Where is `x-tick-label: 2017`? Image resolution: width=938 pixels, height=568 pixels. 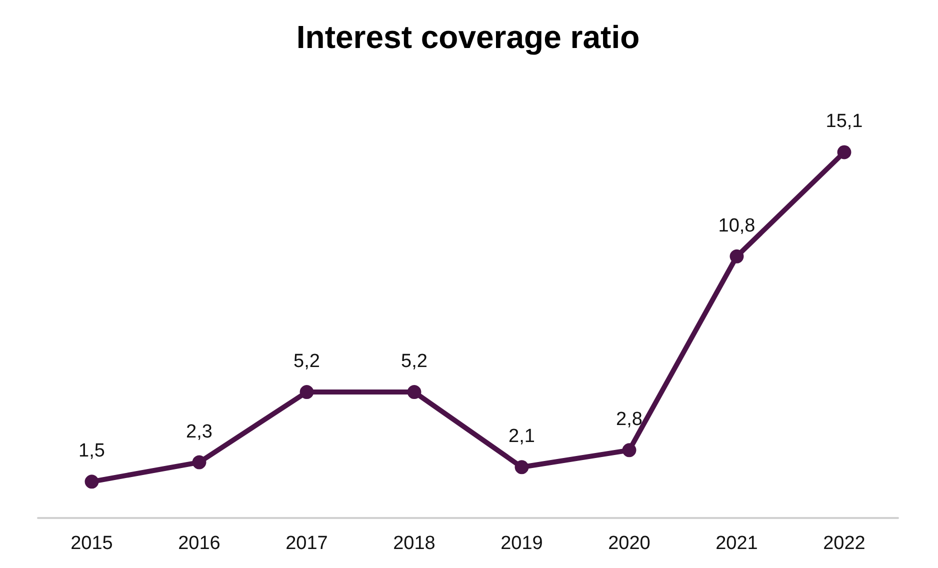
x-tick-label: 2017 is located at coordinates (307, 543).